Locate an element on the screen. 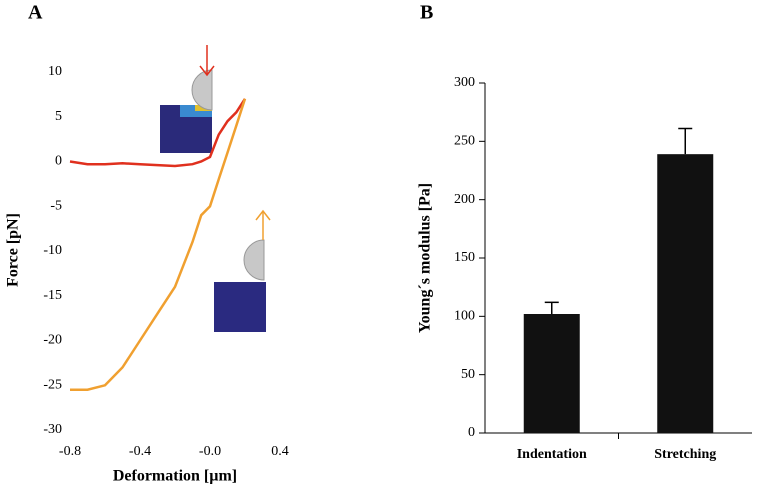 The image size is (759, 493). x-axis-label: Deformation [µm] is located at coordinates (175, 476).